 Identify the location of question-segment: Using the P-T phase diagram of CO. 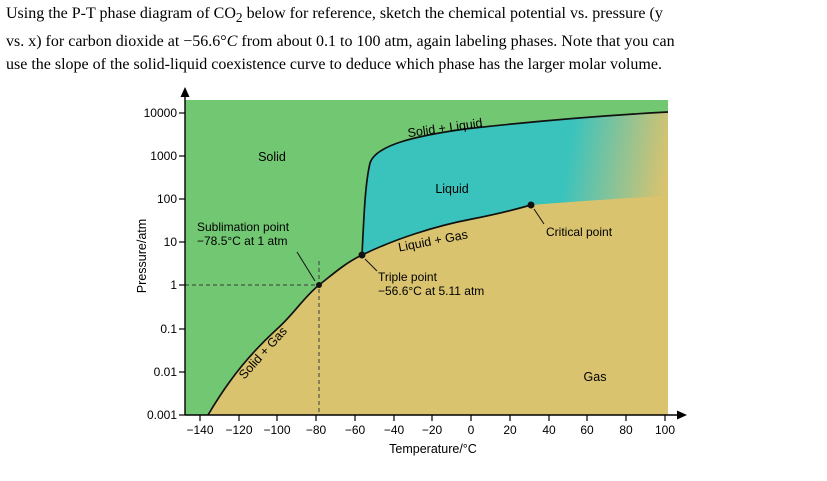
(121, 13).